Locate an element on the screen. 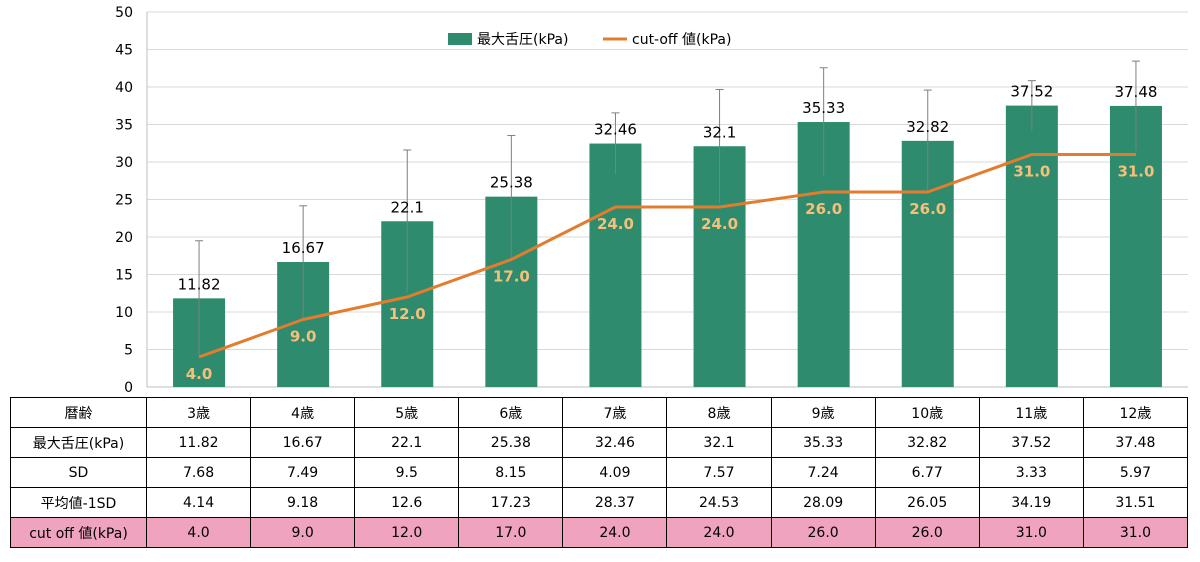 Image resolution: width=1200 pixels, height=562 pixels. table-cell: 25.38 is located at coordinates (511, 442).